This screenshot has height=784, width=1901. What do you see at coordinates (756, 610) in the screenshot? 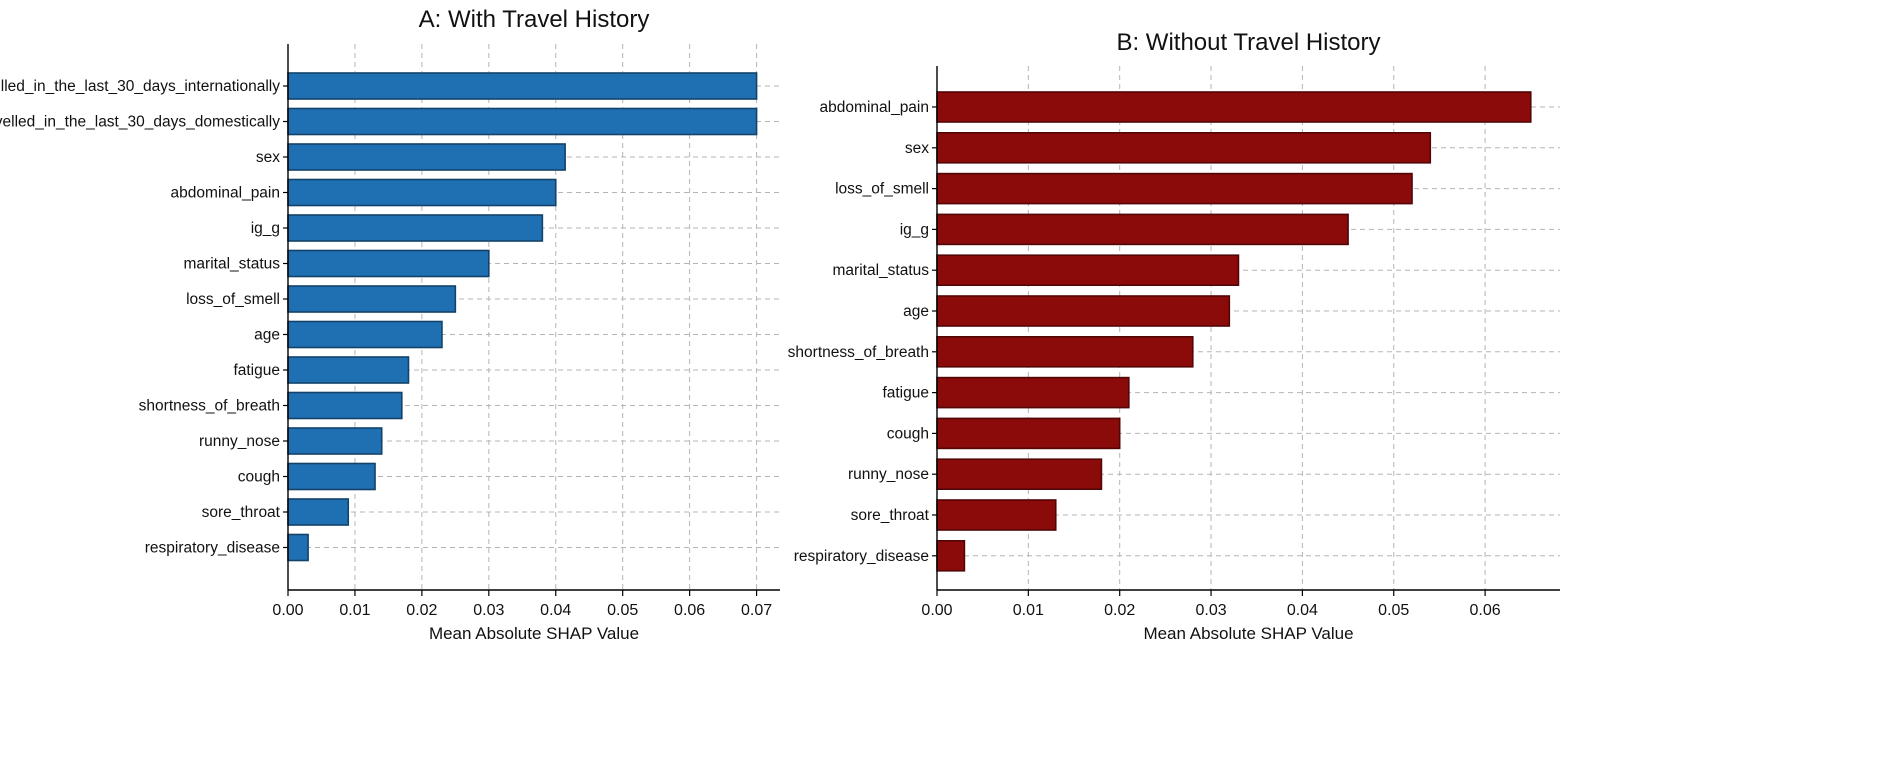
I see `x-tick-label: 0.07` at bounding box center [756, 610].